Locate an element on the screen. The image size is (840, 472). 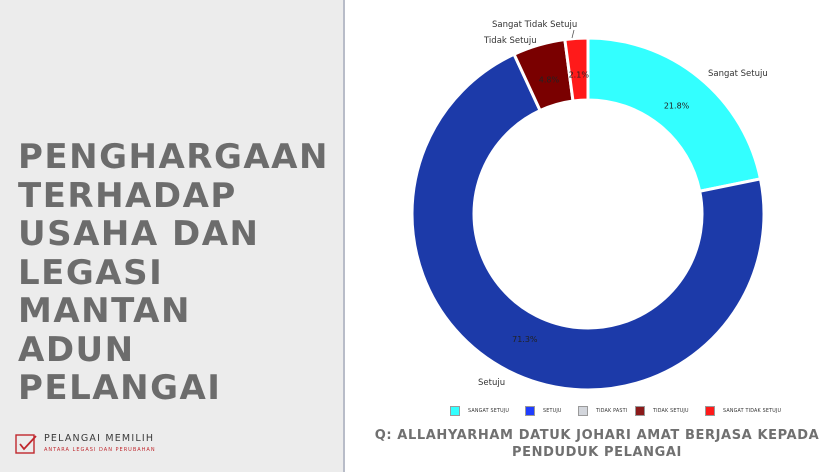
category-label-setuju: Setuju is located at coordinates (491, 383).